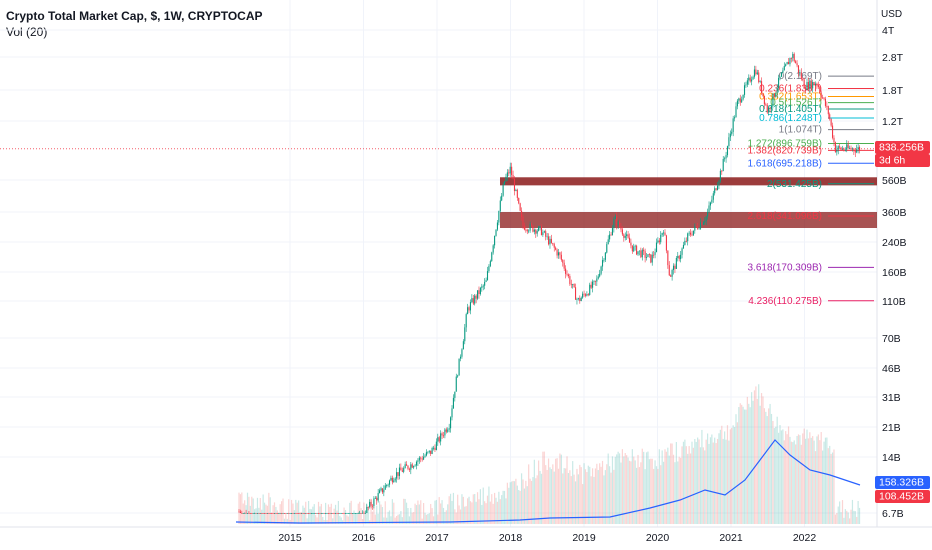 This screenshot has height=550, width=932. I want to click on price-tick-label: 160B, so click(894, 273).